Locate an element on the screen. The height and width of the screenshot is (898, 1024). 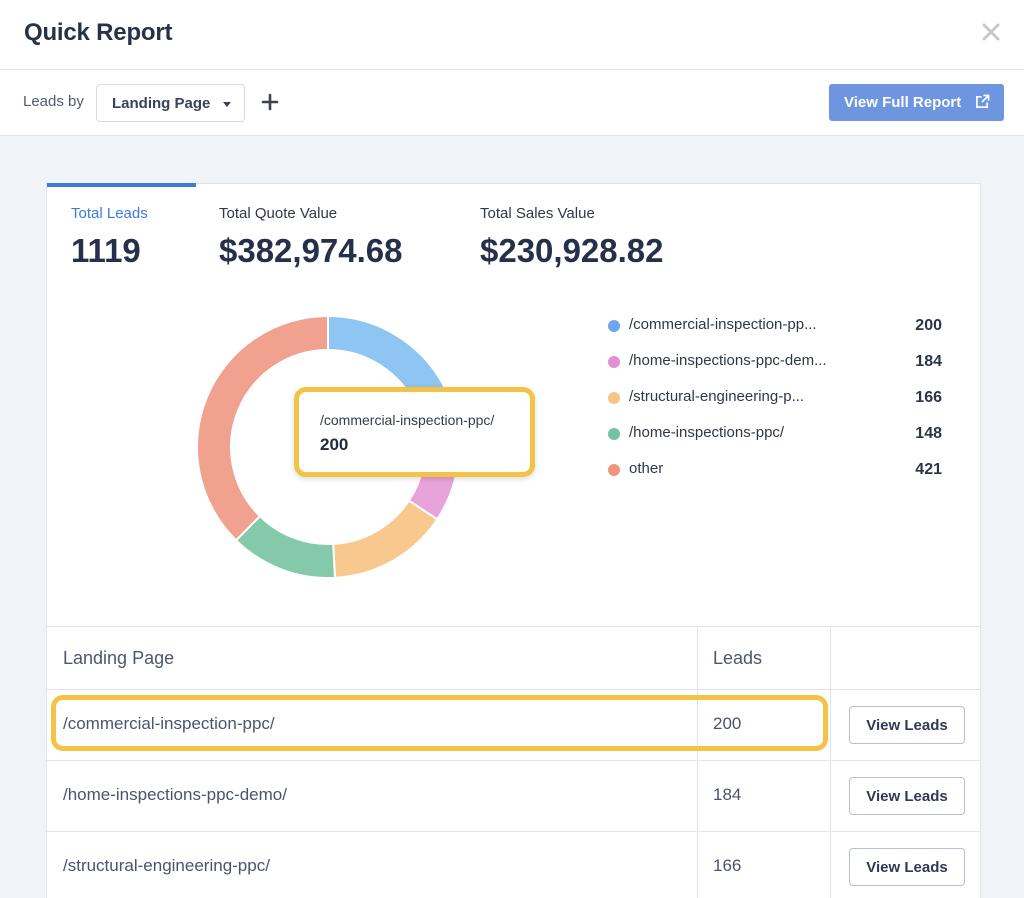
metric-value-total-sales-value: $230,928.82 is located at coordinates (572, 250).